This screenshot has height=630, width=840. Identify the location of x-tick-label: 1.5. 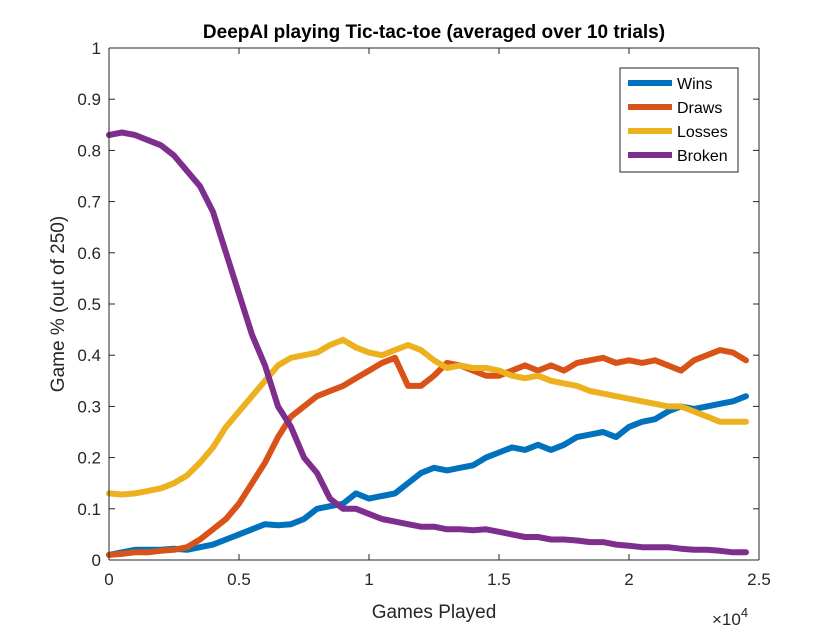
(499, 579).